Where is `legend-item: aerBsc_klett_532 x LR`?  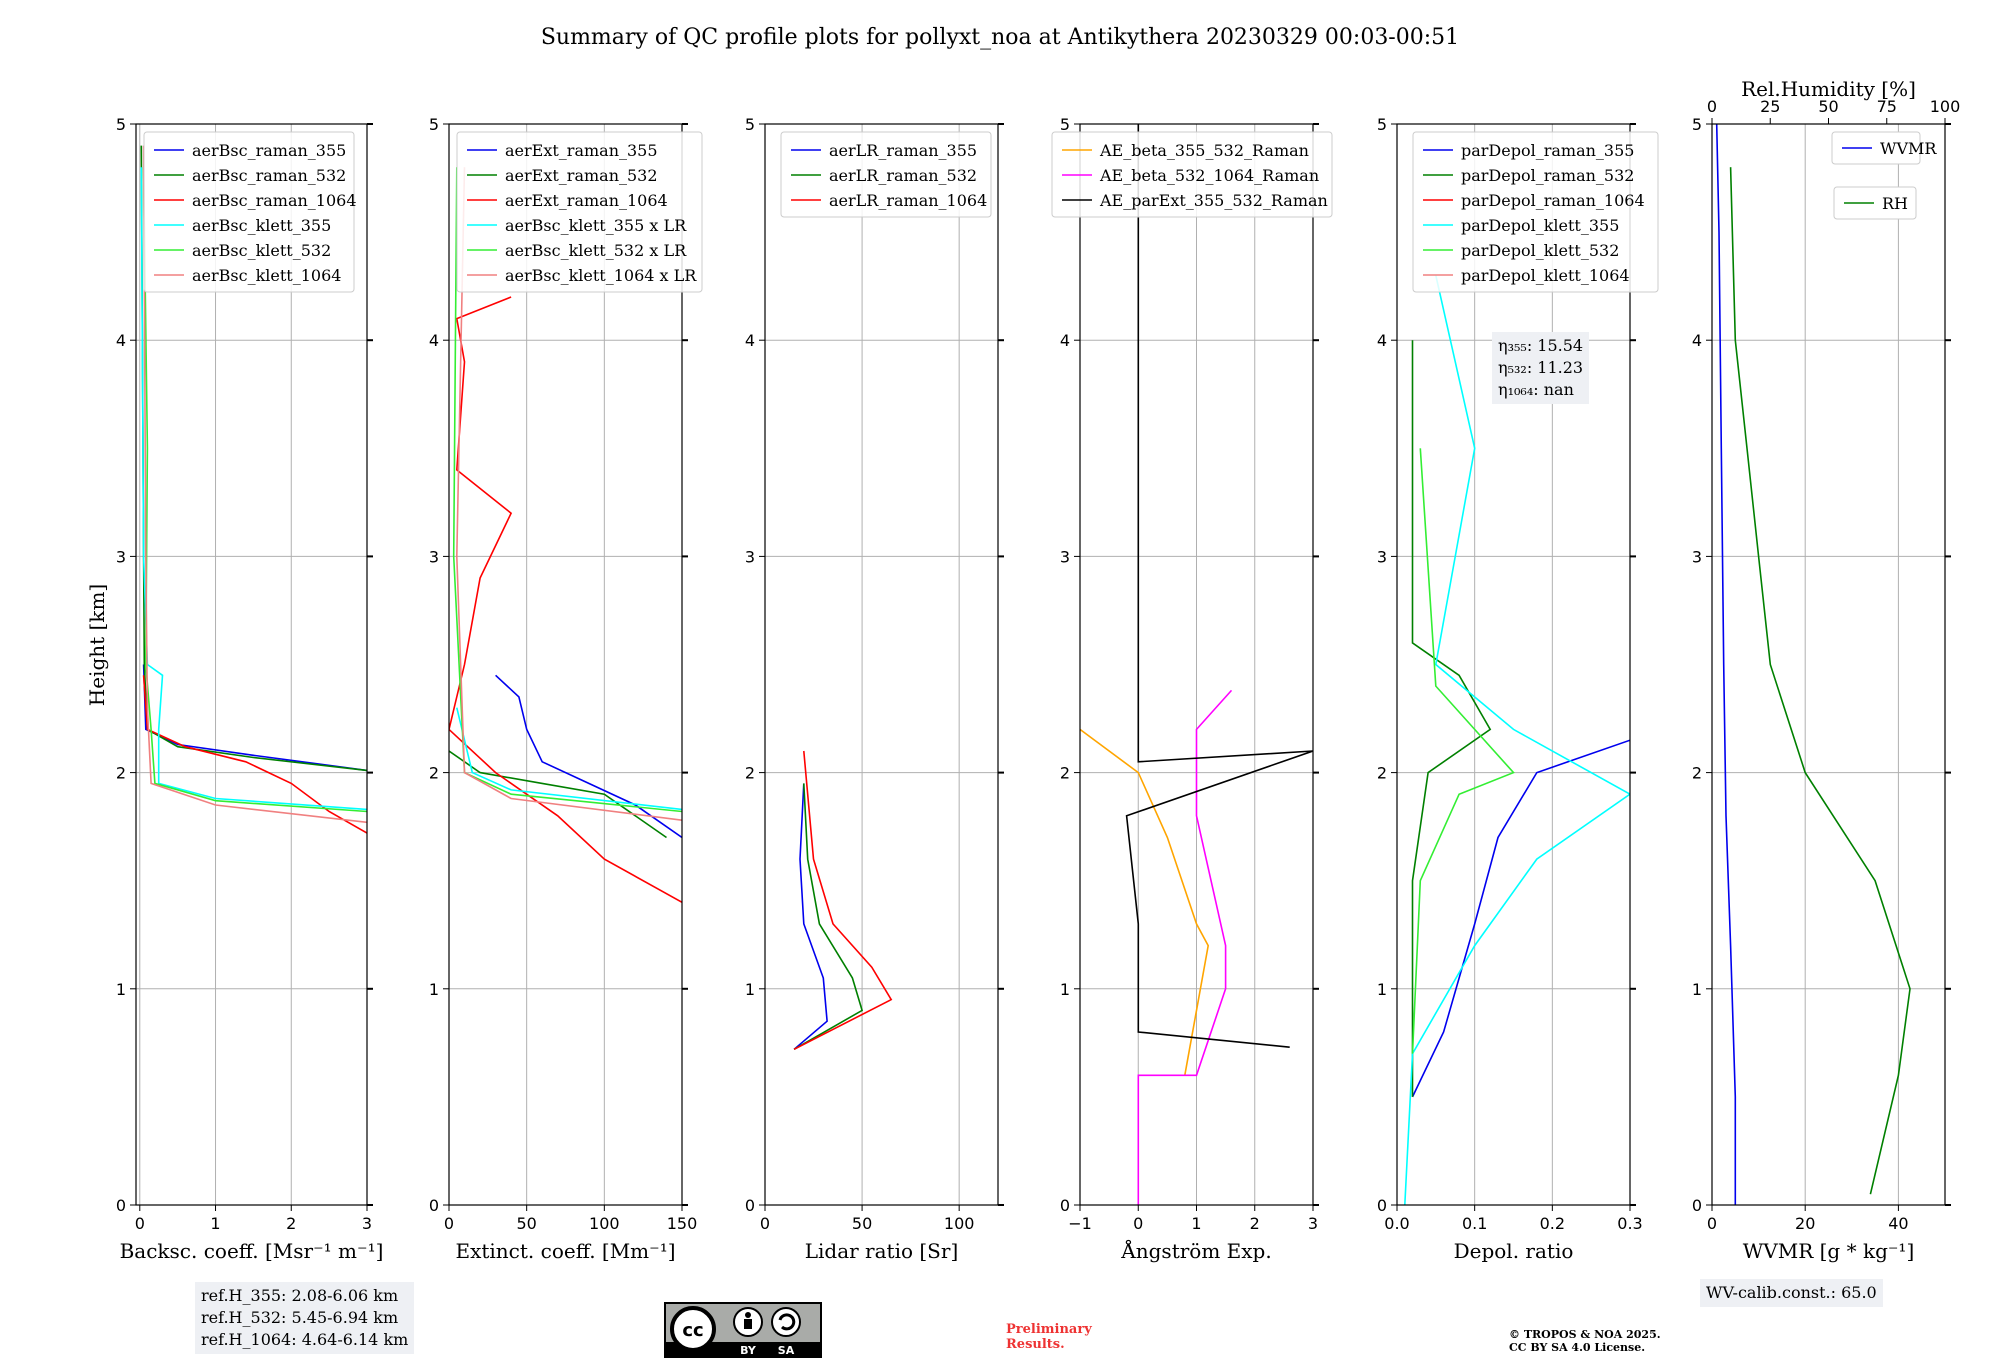
legend-item: aerBsc_klett_532 x LR is located at coordinates (596, 250).